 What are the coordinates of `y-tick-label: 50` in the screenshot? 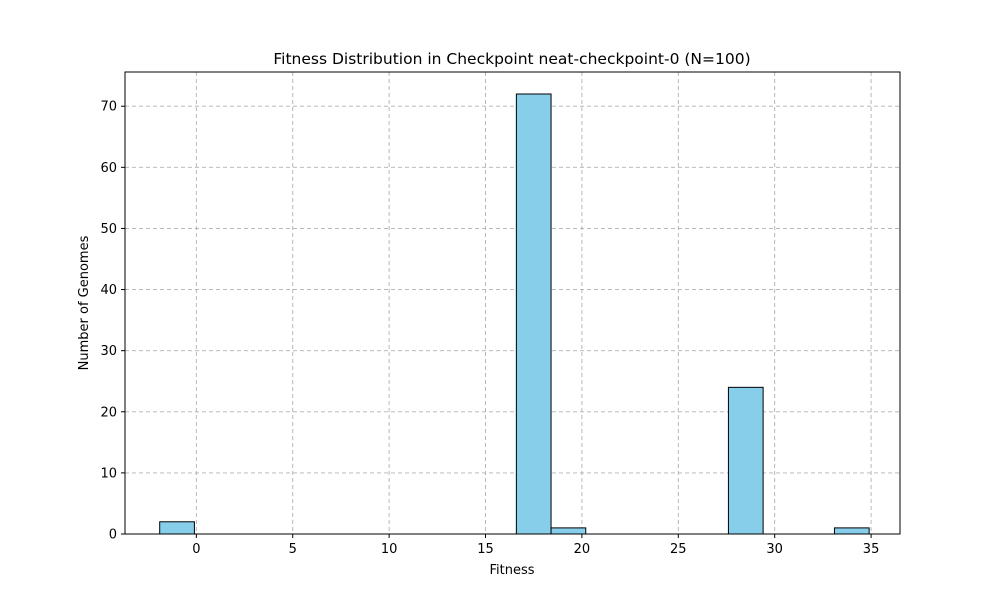 It's located at (108, 229).